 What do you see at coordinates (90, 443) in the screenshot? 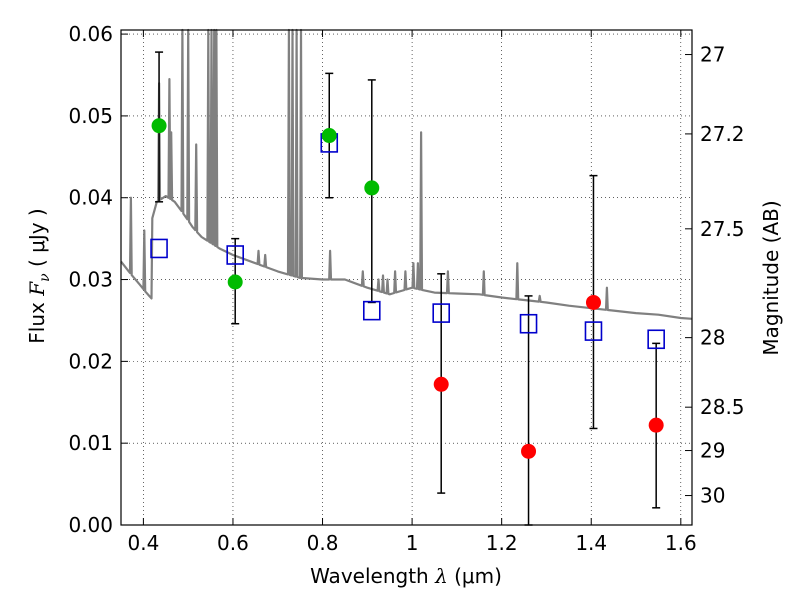
I see `y-tick-label: 0.01` at bounding box center [90, 443].